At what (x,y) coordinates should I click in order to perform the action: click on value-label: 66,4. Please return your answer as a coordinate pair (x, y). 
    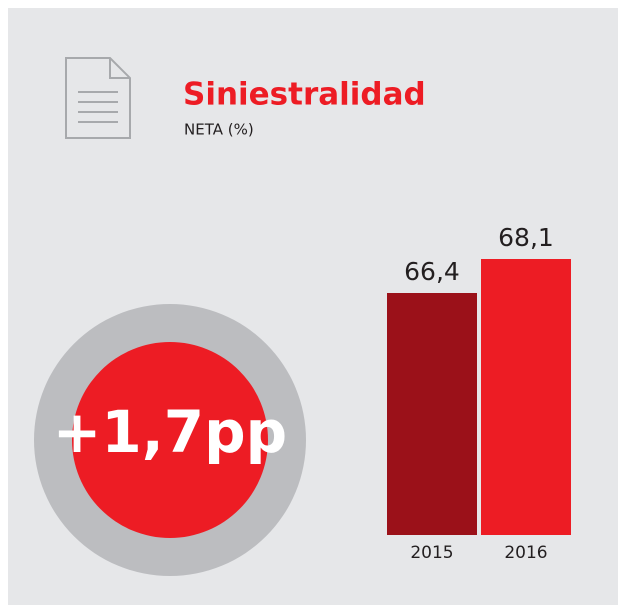
    Looking at the image, I should click on (432, 271).